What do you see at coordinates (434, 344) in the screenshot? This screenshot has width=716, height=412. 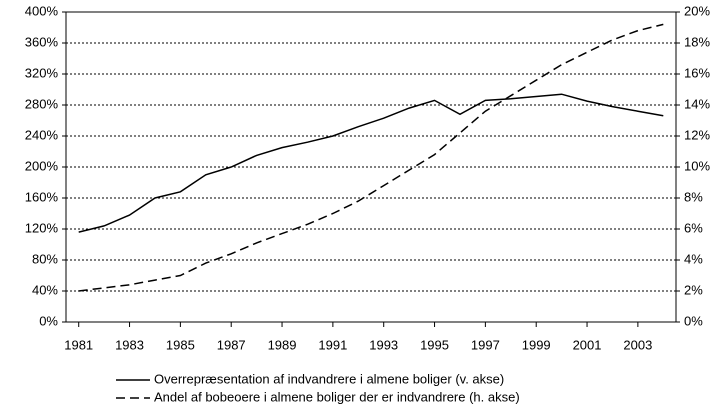 I see `x-tick-label: 1995` at bounding box center [434, 344].